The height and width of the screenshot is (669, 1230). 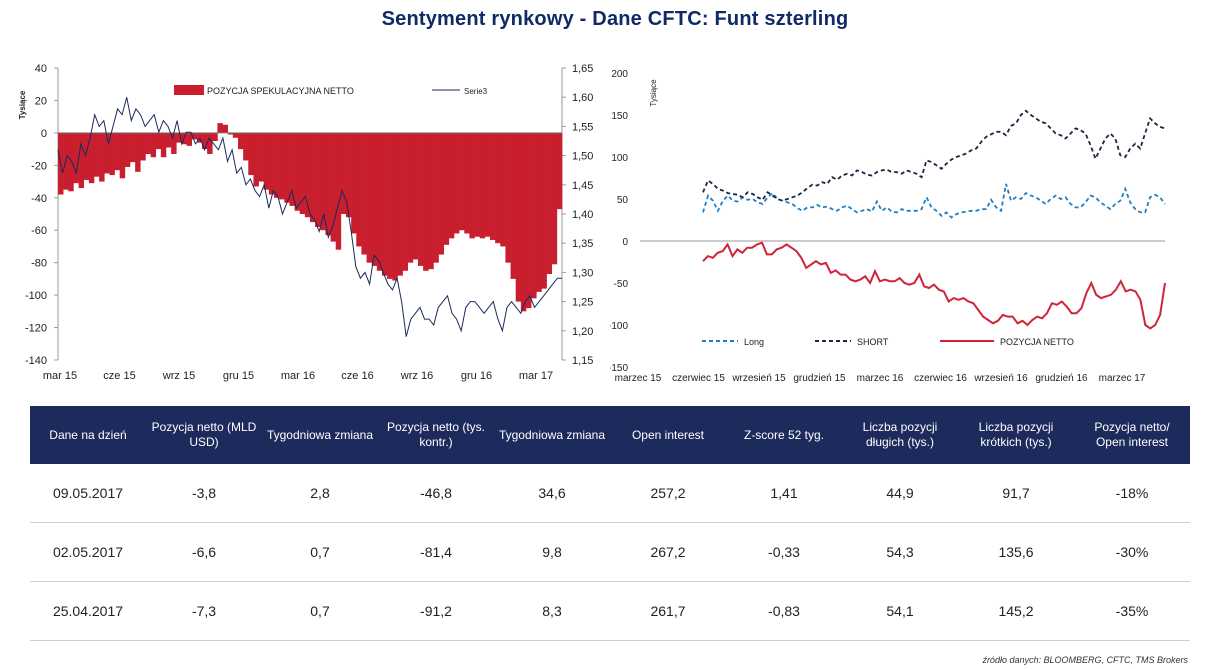 I want to click on x-tick-label: gru 16, so click(x=476, y=376).